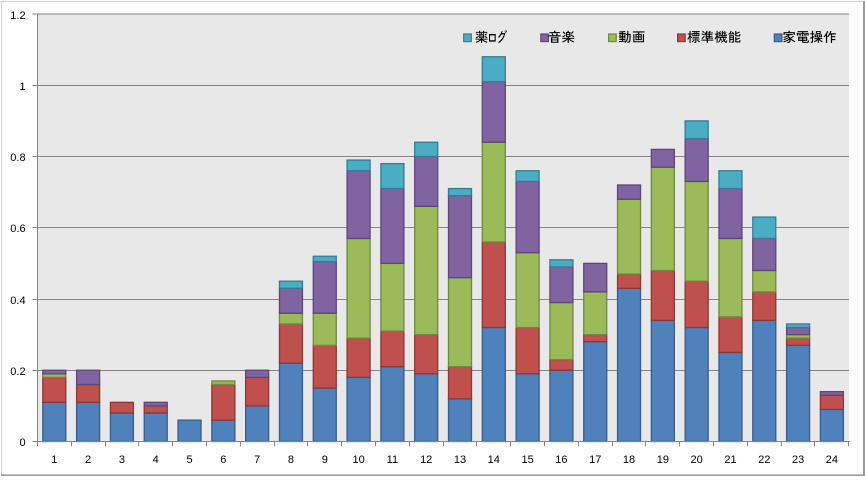 The image size is (865, 481). Describe the element at coordinates (189, 460) in the screenshot. I see `svg-text: 5` at that location.